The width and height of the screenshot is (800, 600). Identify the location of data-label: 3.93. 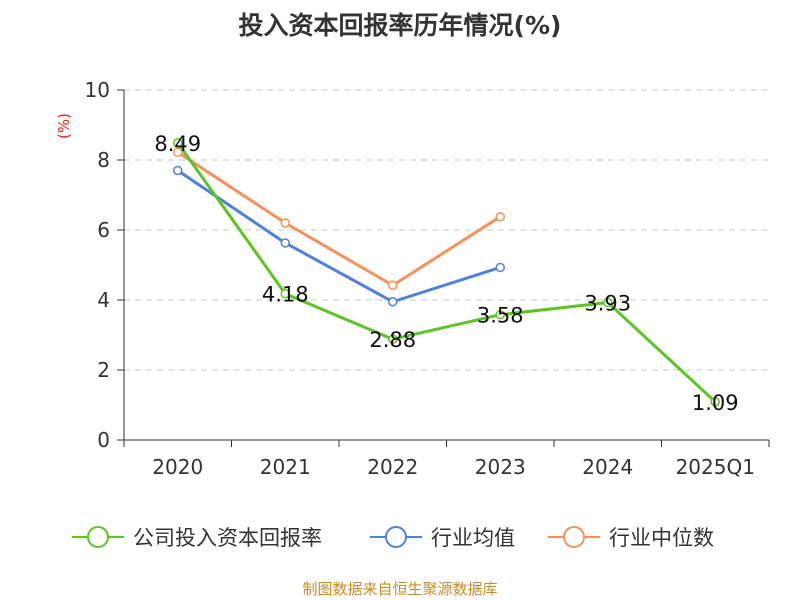
(607, 303).